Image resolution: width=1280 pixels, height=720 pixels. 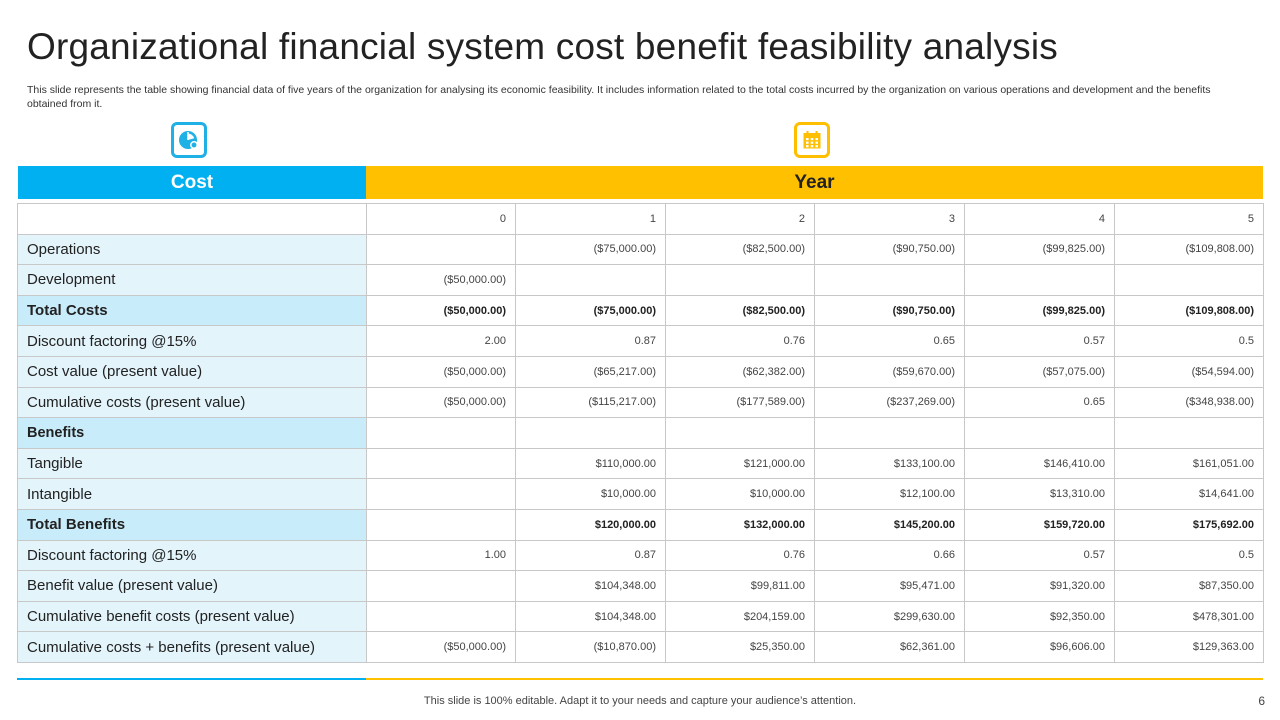 I want to click on table-cell: 0.87, so click(x=590, y=341).